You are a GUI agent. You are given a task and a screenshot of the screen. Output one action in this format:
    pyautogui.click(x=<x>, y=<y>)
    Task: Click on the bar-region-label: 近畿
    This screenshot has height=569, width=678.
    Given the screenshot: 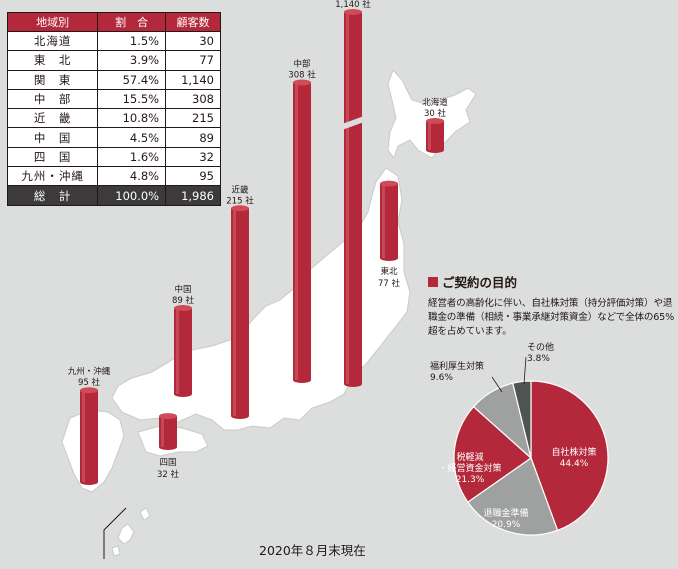 What is the action you would take?
    pyautogui.click(x=240, y=189)
    